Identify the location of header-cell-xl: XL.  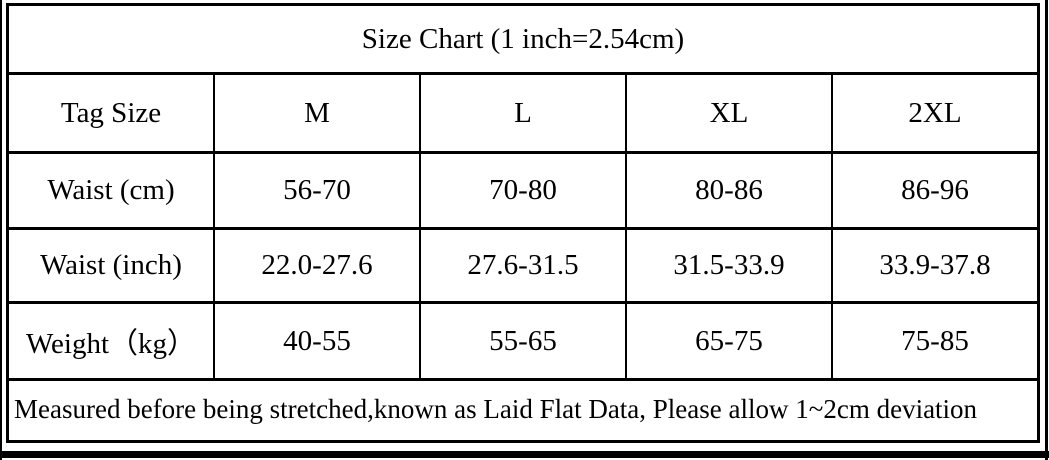
(728, 113).